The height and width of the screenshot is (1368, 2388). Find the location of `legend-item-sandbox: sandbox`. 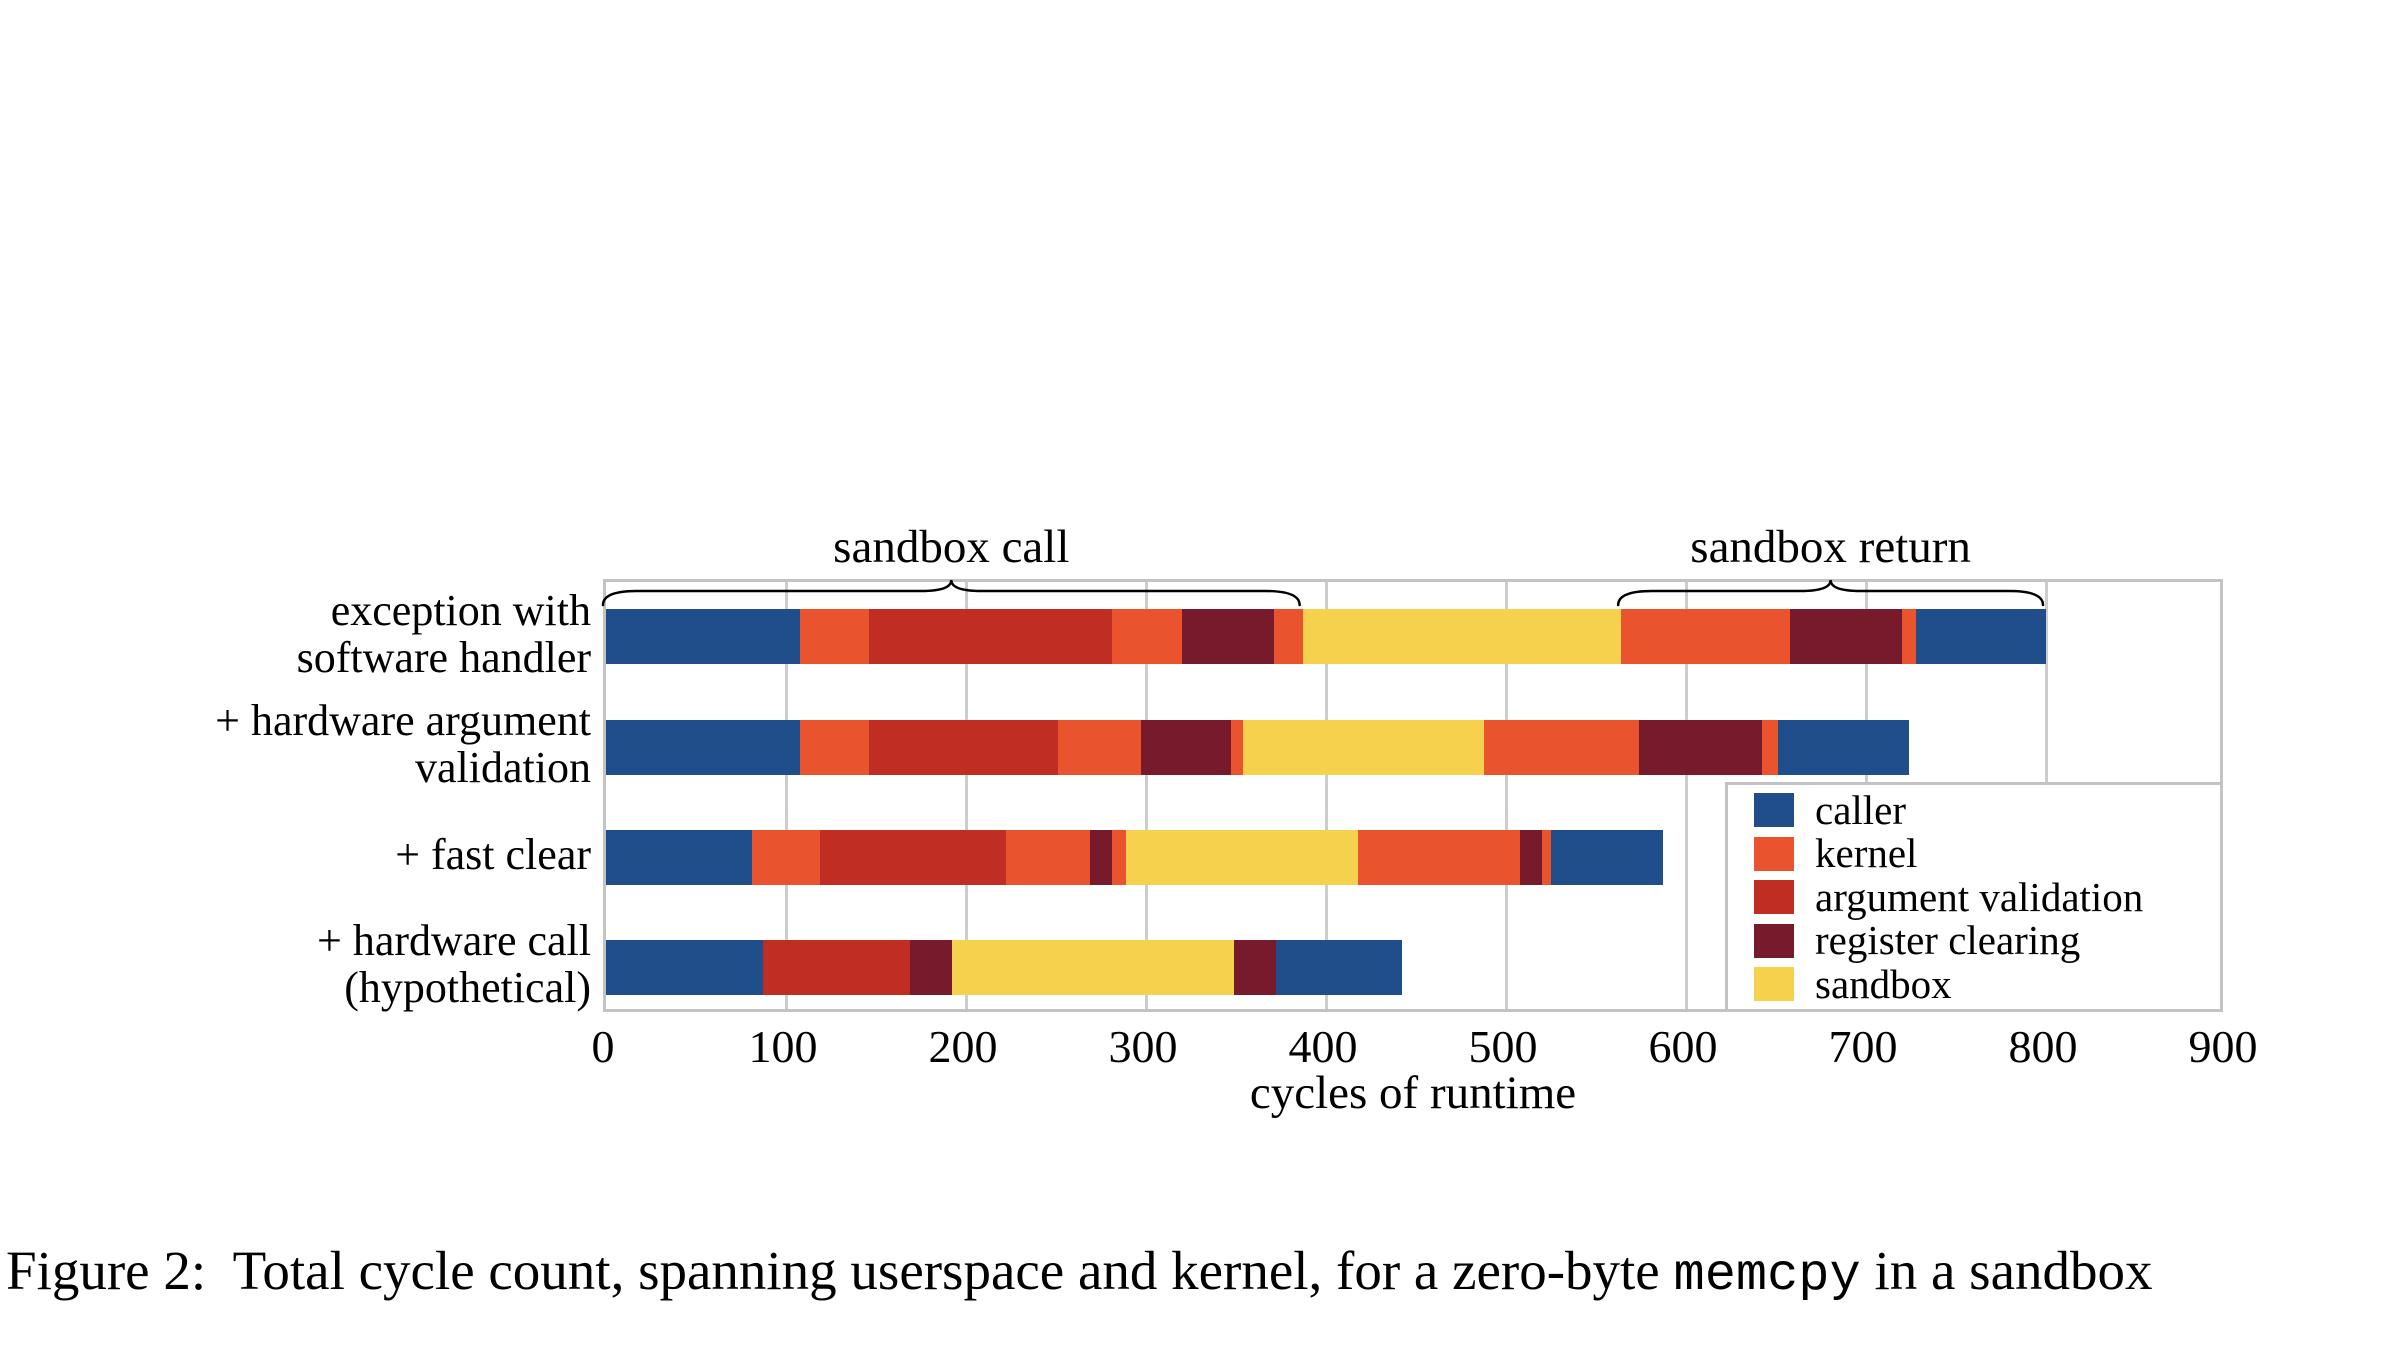

legend-item-sandbox: sandbox is located at coordinates (1987, 983).